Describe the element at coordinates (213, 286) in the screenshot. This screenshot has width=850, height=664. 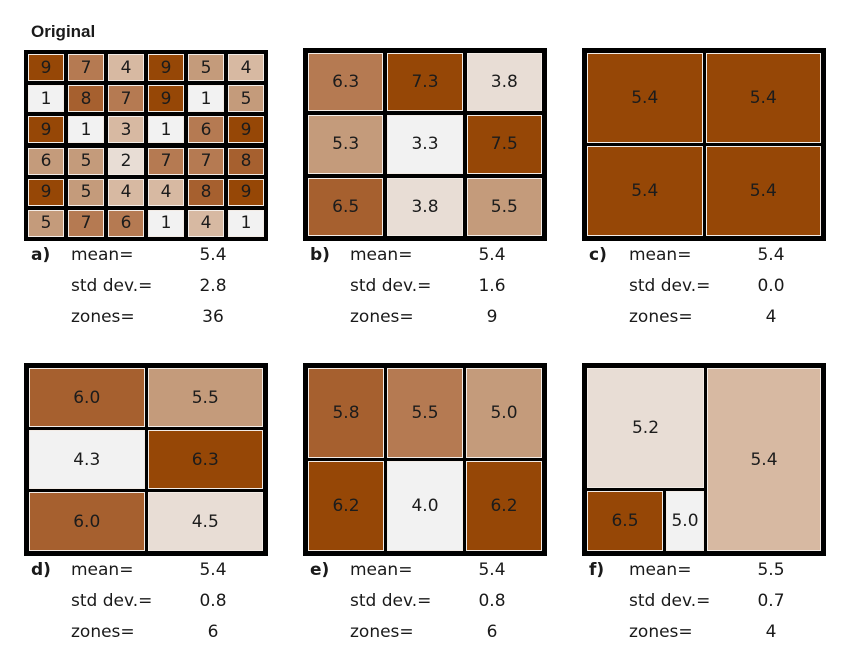
I see `std-value: 2.8` at that location.